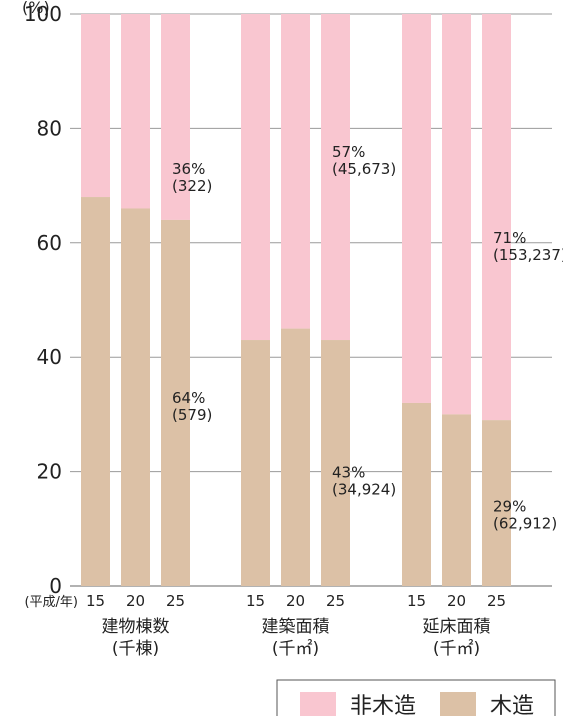 Image resolution: width=563 pixels, height=716 pixels. I want to click on annotation-percent: 43%, so click(348, 472).